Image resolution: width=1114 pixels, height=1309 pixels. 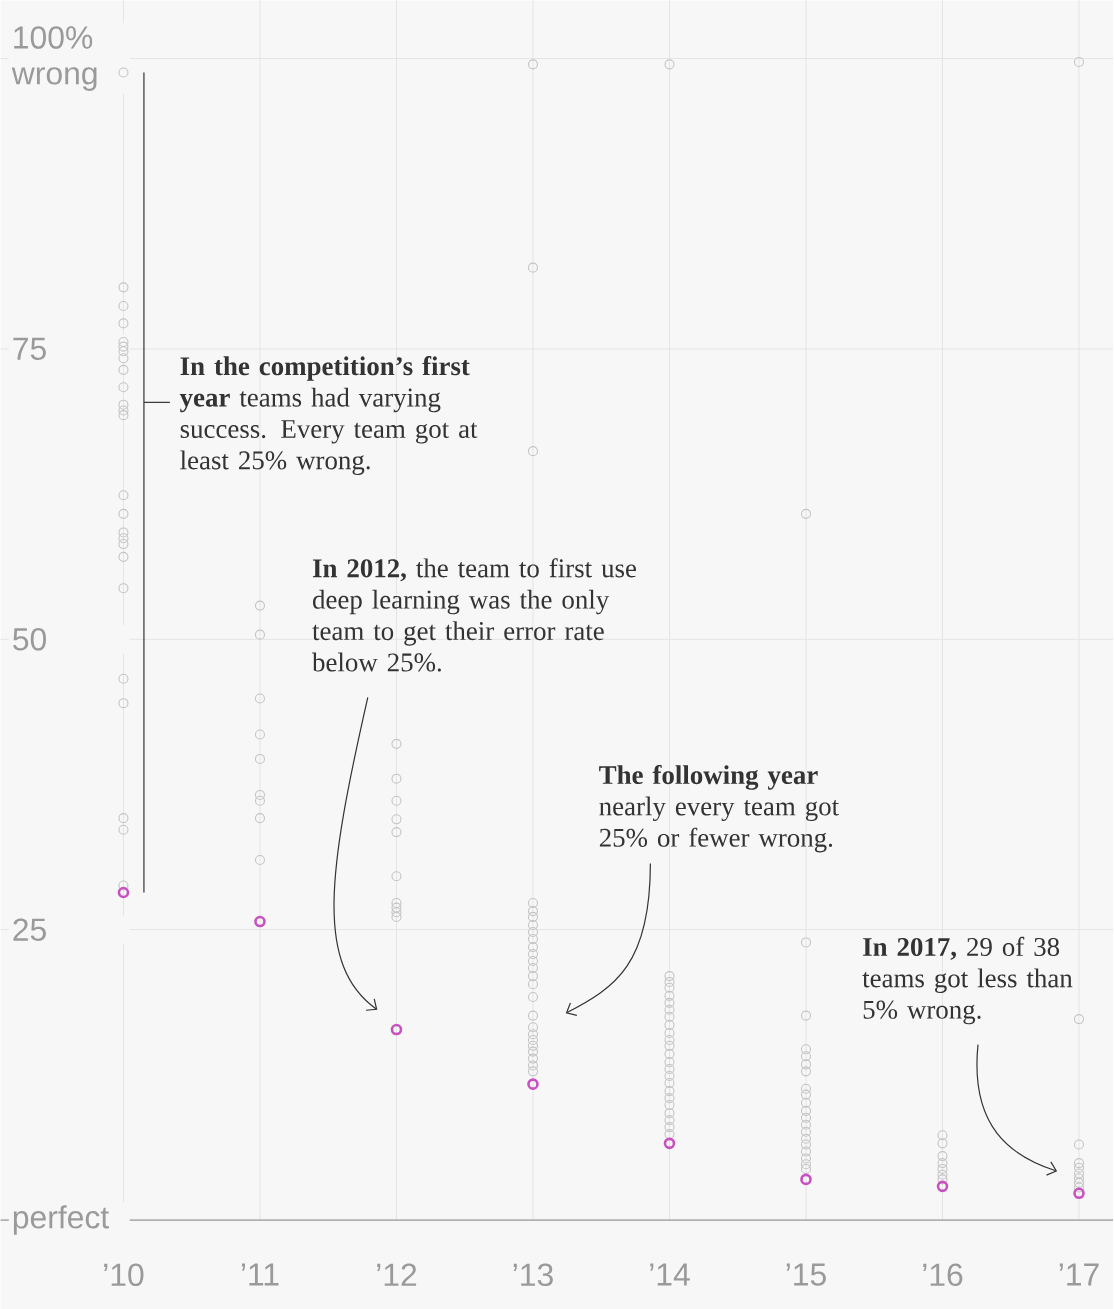 I want to click on x-tick-label: ’15, so click(x=806, y=1274).